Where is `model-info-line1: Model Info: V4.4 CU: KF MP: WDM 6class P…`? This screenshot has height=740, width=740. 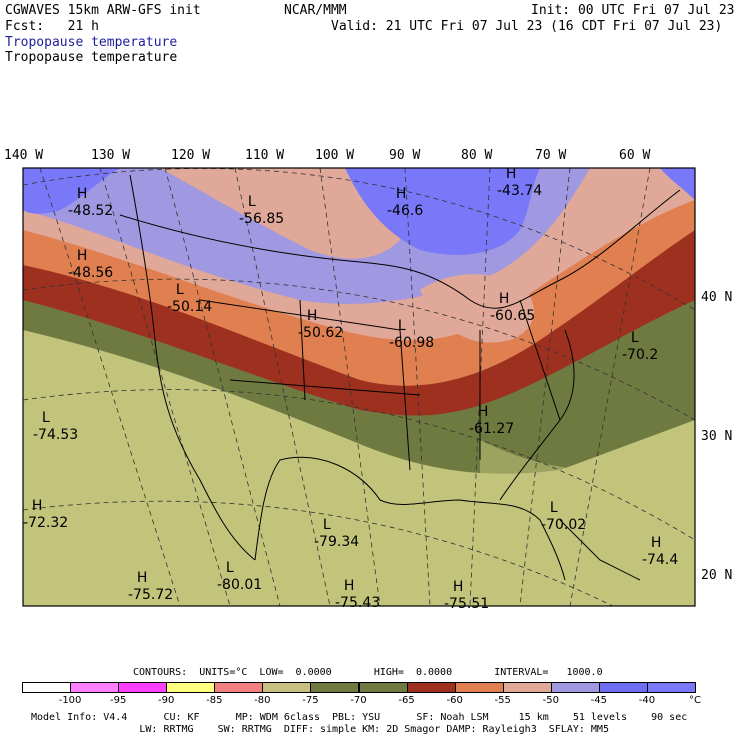
model-info-line1: Model Info: V4.4 CU: KF MP: WDM 6class P… is located at coordinates (359, 717).